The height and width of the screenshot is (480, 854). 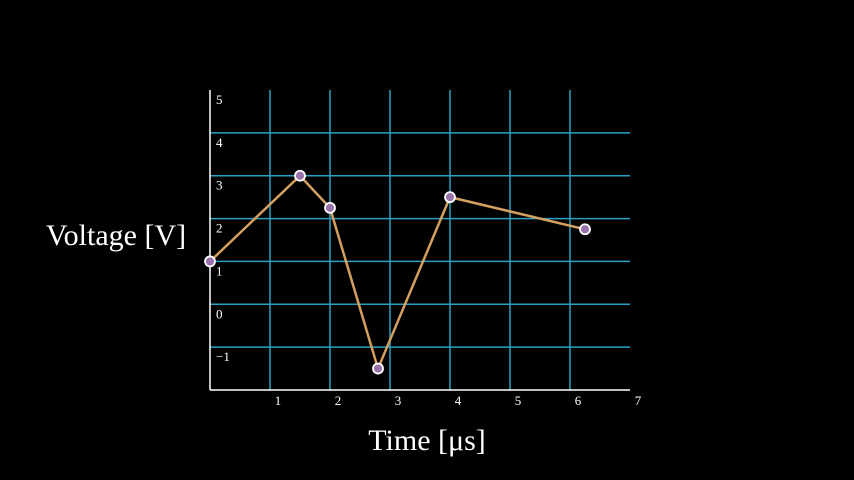 What do you see at coordinates (219, 142) in the screenshot?
I see `y-tick-label: 4` at bounding box center [219, 142].